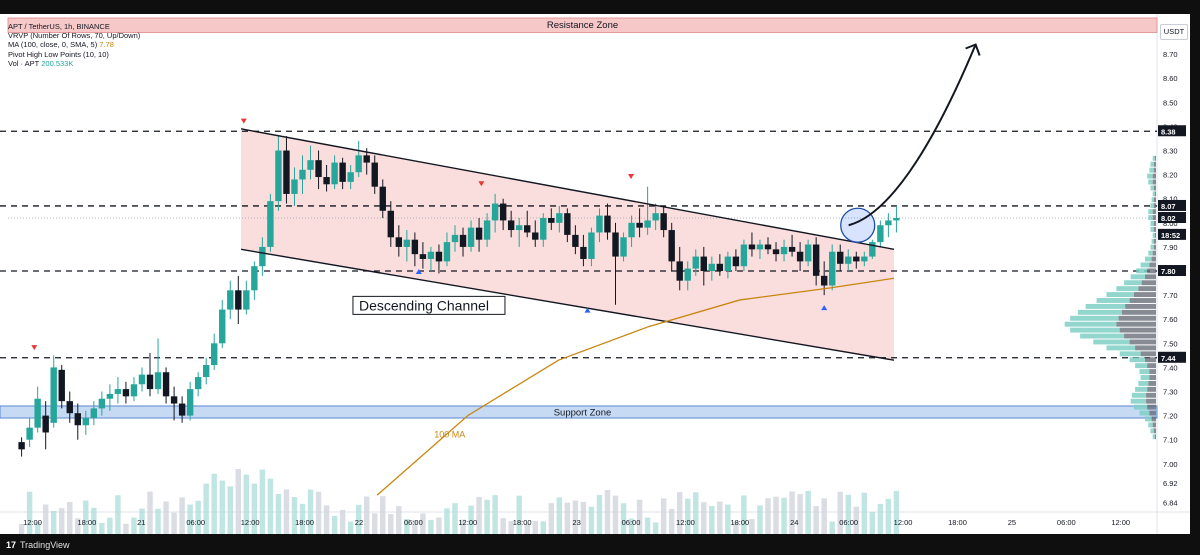  Describe the element at coordinates (1168, 218) in the screenshot. I see `price-tag-label: 8.02` at that location.